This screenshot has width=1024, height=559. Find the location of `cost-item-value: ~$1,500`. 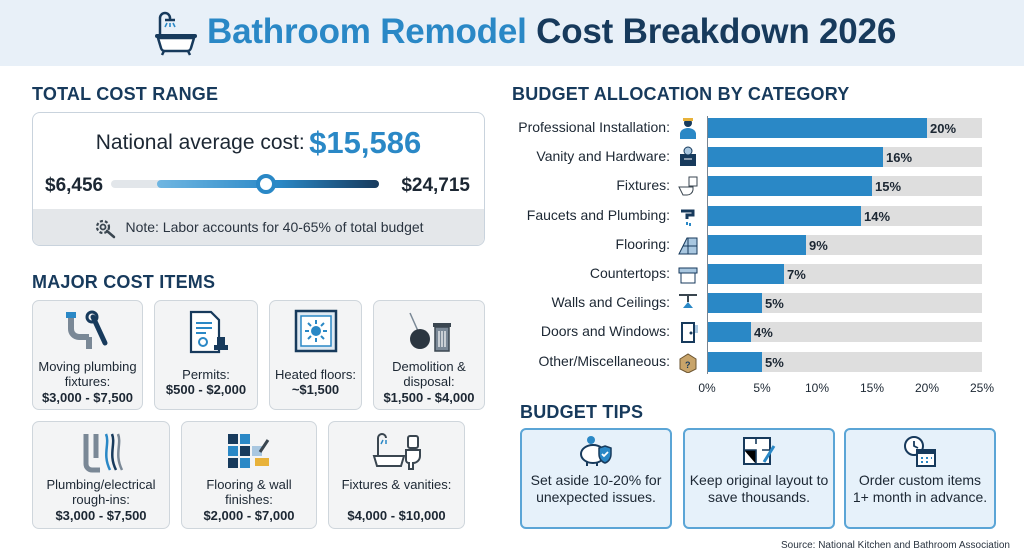

cost-item-value: ~$1,500 is located at coordinates (315, 389).